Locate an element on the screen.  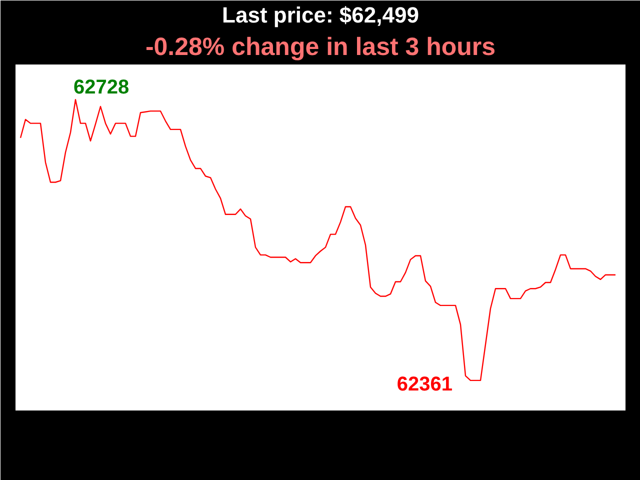
chart-title: Last price: $62,499 is located at coordinates (320, 15).